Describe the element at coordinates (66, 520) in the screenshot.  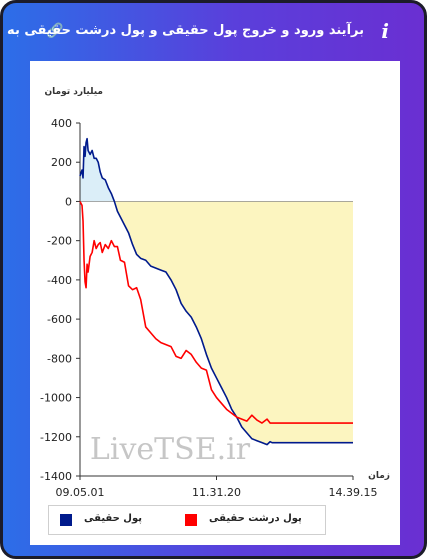
I see `legend-swatch-real` at that location.